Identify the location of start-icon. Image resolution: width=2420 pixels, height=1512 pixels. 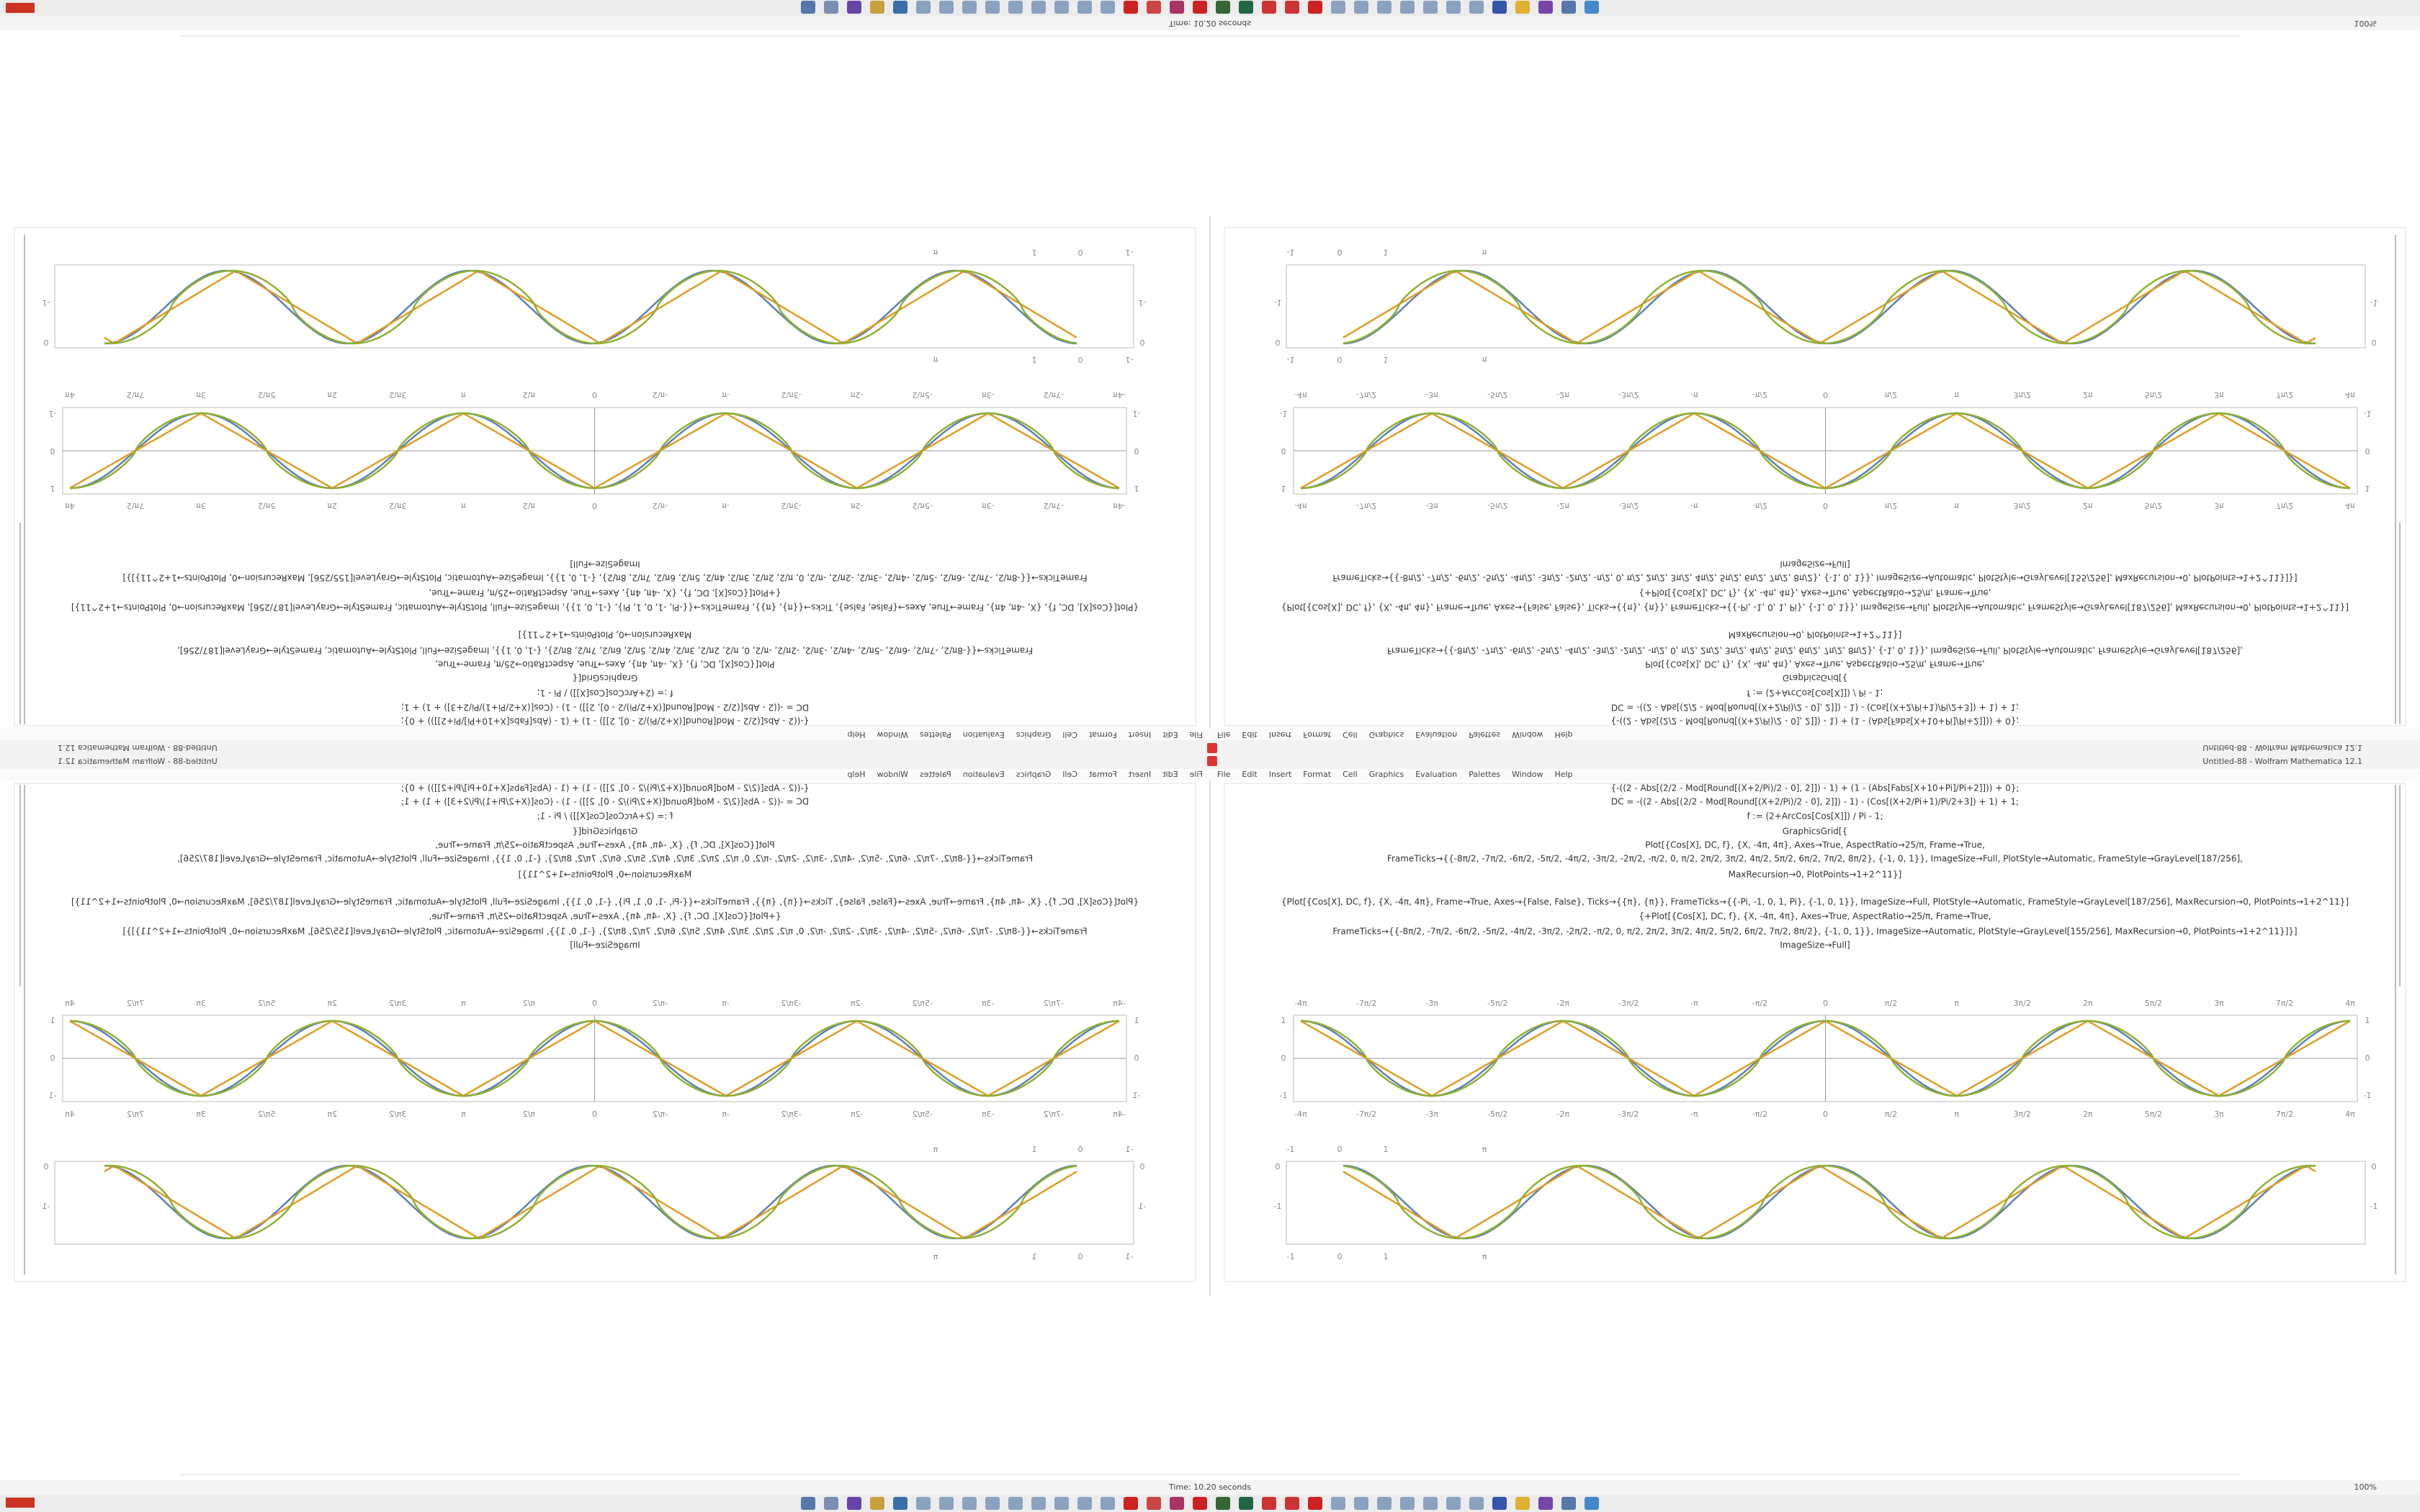
(20, 8).